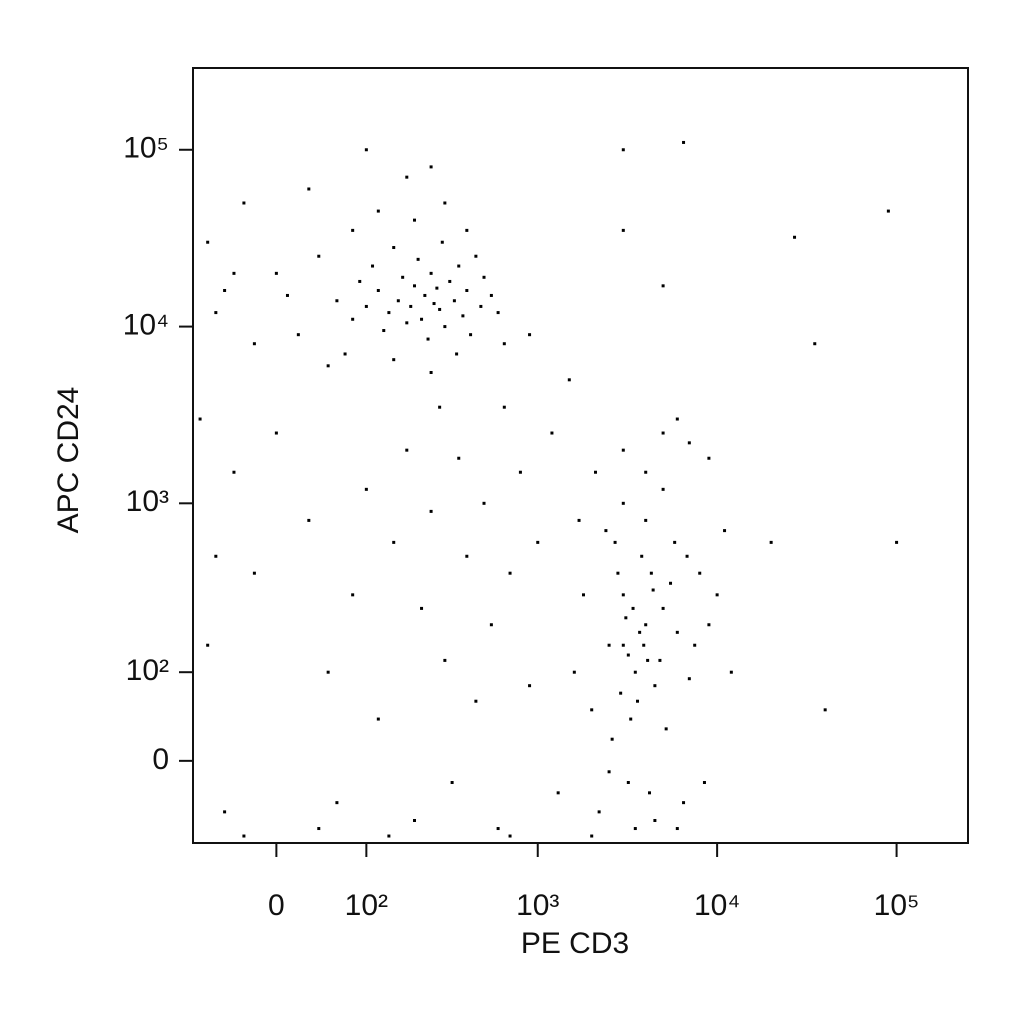 This screenshot has width=1024, height=1029. I want to click on y-axis-label: APC CD24, so click(68, 460).